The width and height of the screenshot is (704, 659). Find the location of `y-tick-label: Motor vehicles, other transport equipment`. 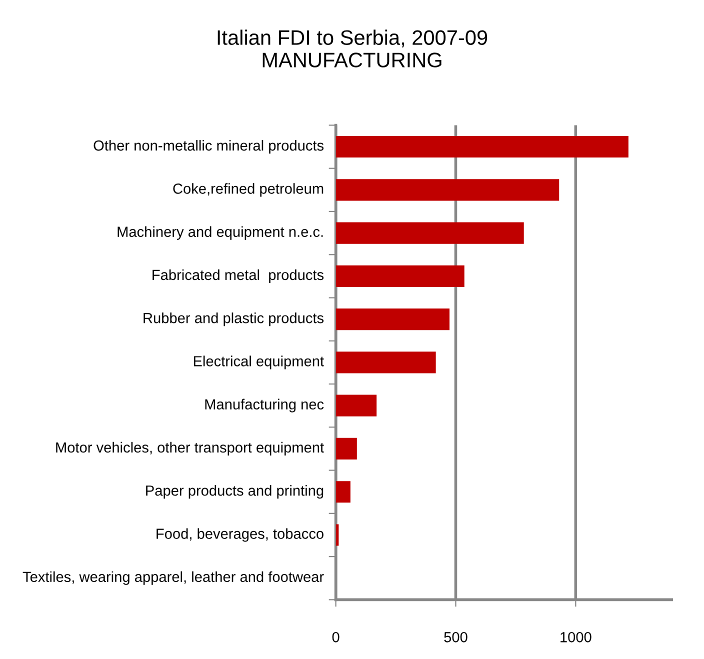

y-tick-label: Motor vehicles, other transport equipment is located at coordinates (190, 449).